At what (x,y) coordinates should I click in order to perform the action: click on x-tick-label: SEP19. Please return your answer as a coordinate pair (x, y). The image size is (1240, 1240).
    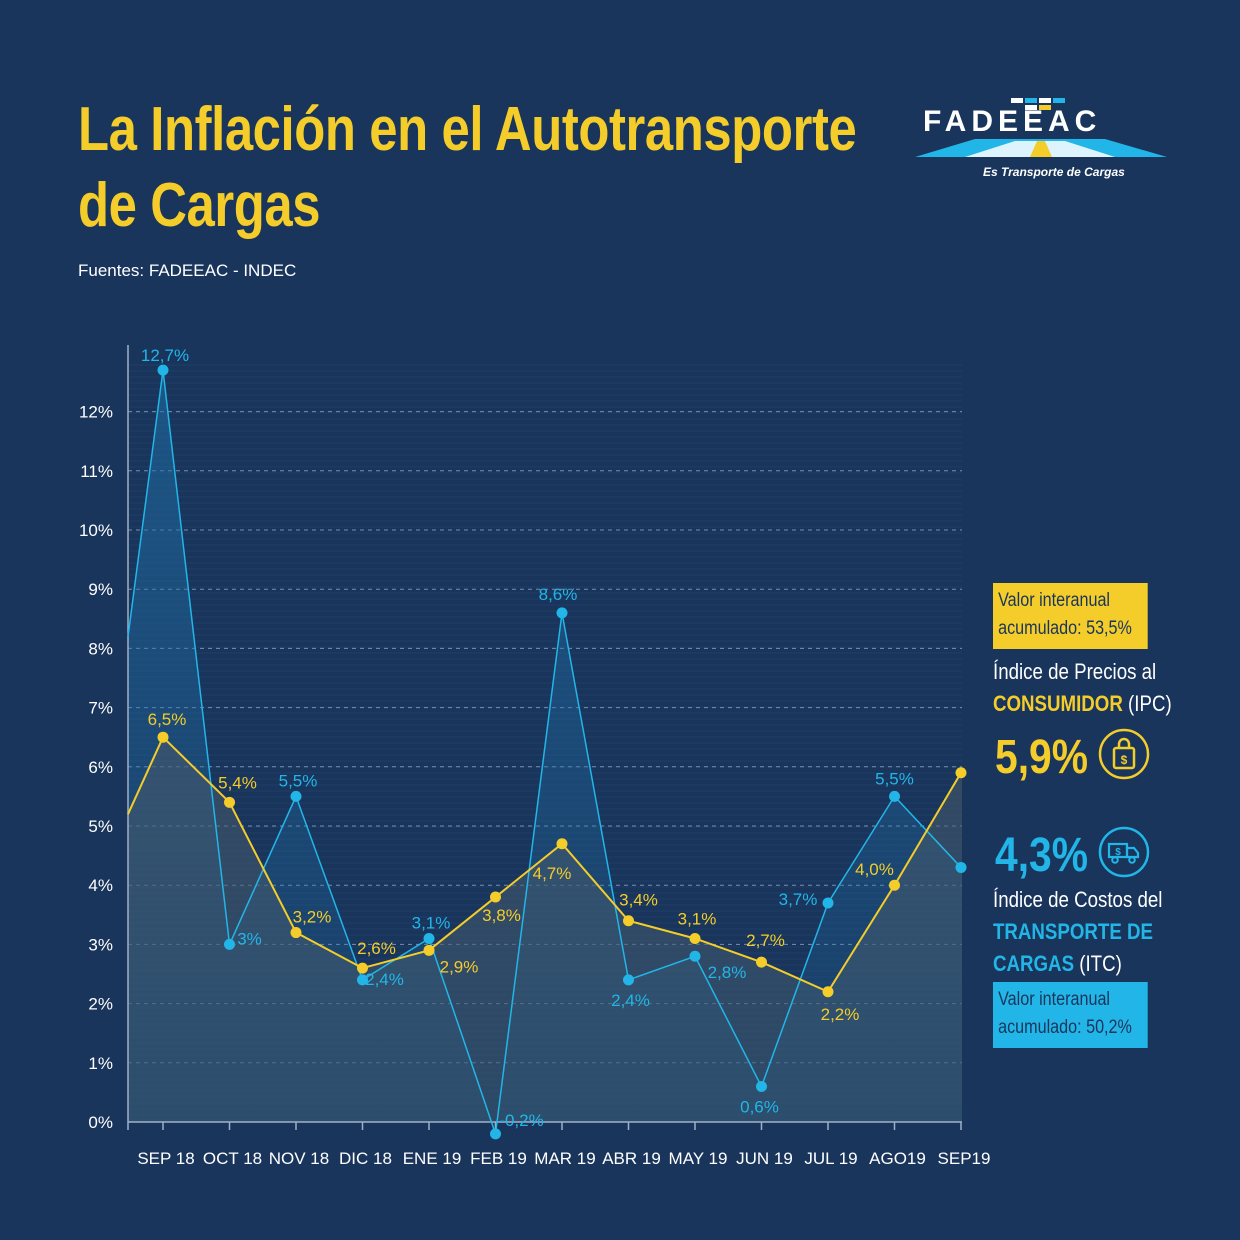
    Looking at the image, I should click on (964, 1158).